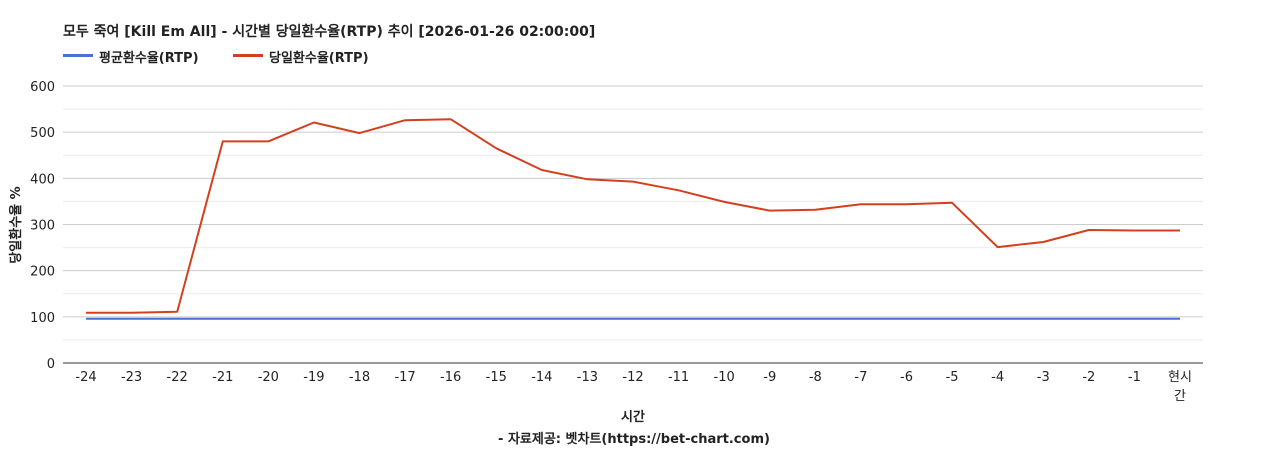  I want to click on x-tick-label: -18, so click(359, 377).